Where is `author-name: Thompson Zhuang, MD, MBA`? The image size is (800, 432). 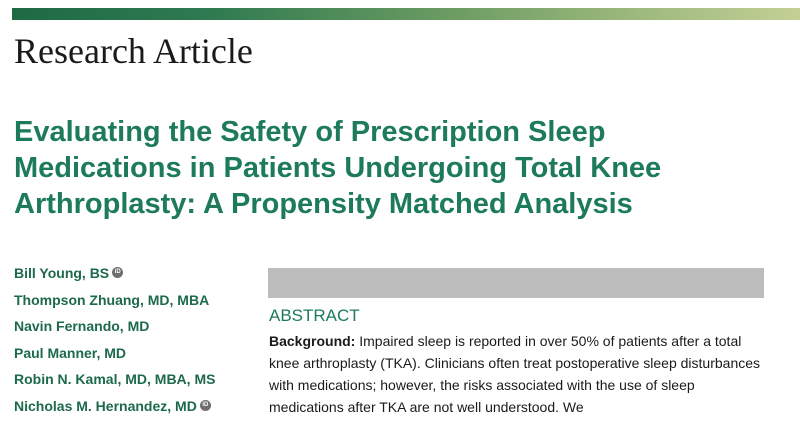 author-name: Thompson Zhuang, MD, MBA is located at coordinates (112, 299).